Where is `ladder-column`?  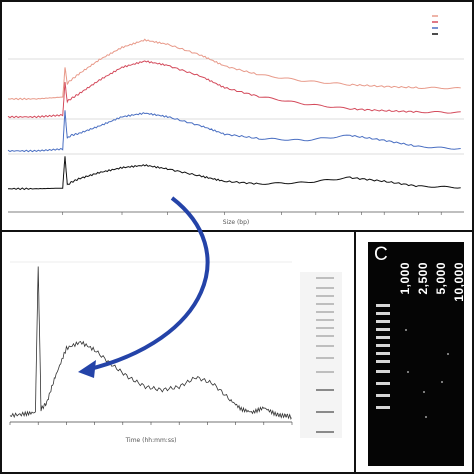 ladder-column is located at coordinates (321, 355).